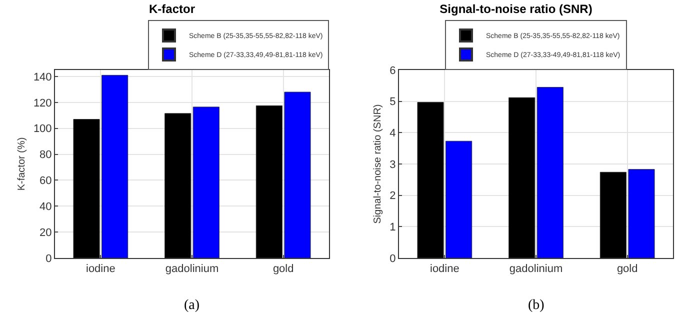 The width and height of the screenshot is (689, 320). I want to click on y-tick-label: 100, so click(42, 129).